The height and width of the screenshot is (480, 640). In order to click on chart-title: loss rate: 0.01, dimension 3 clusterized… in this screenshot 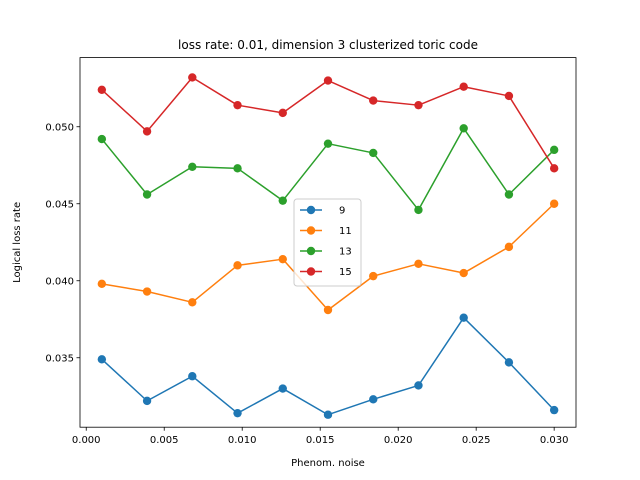, I will do `click(328, 45)`.